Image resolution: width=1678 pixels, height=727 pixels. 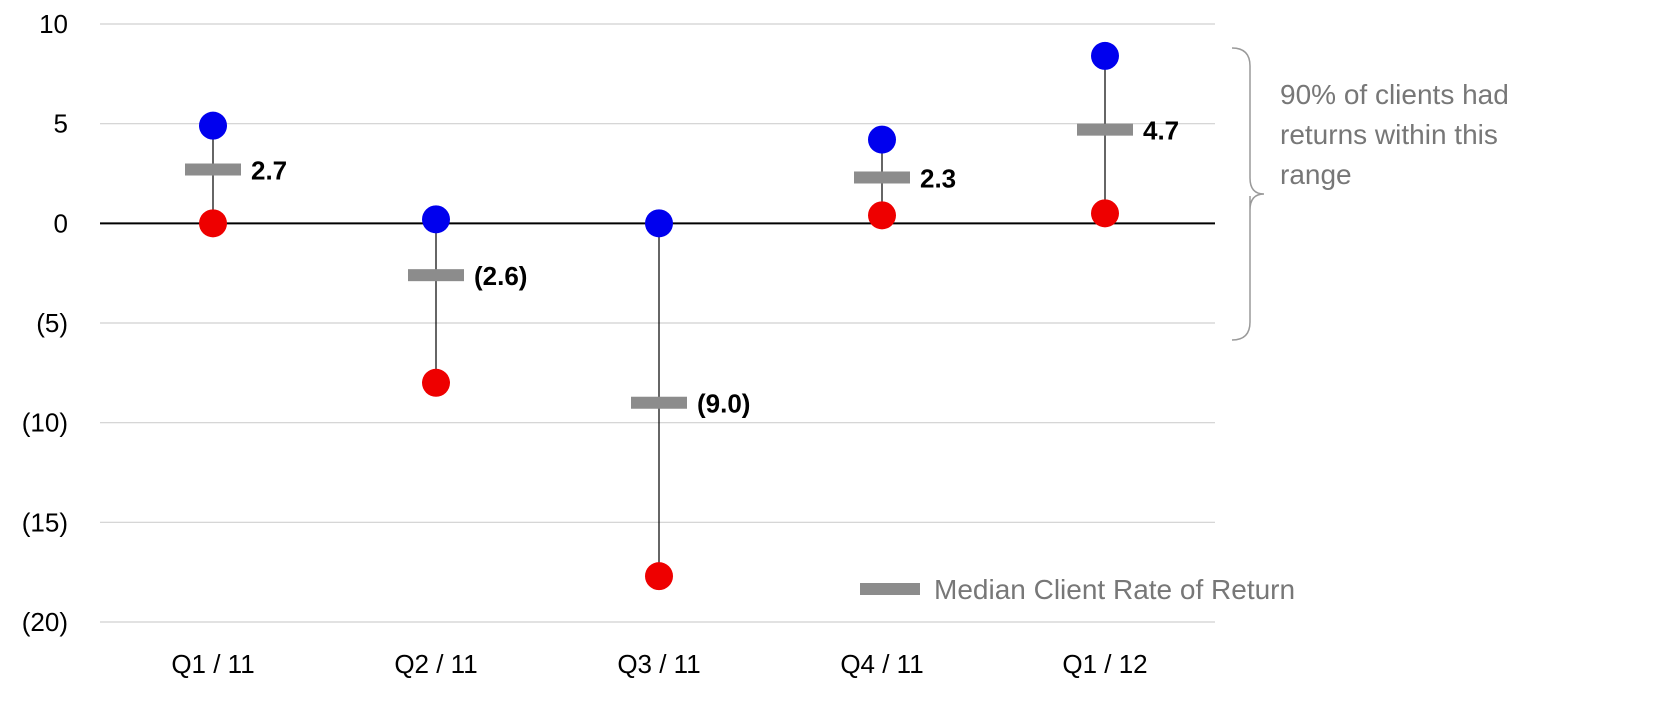 What do you see at coordinates (1316, 174) in the screenshot?
I see `annotation-line-3: range` at bounding box center [1316, 174].